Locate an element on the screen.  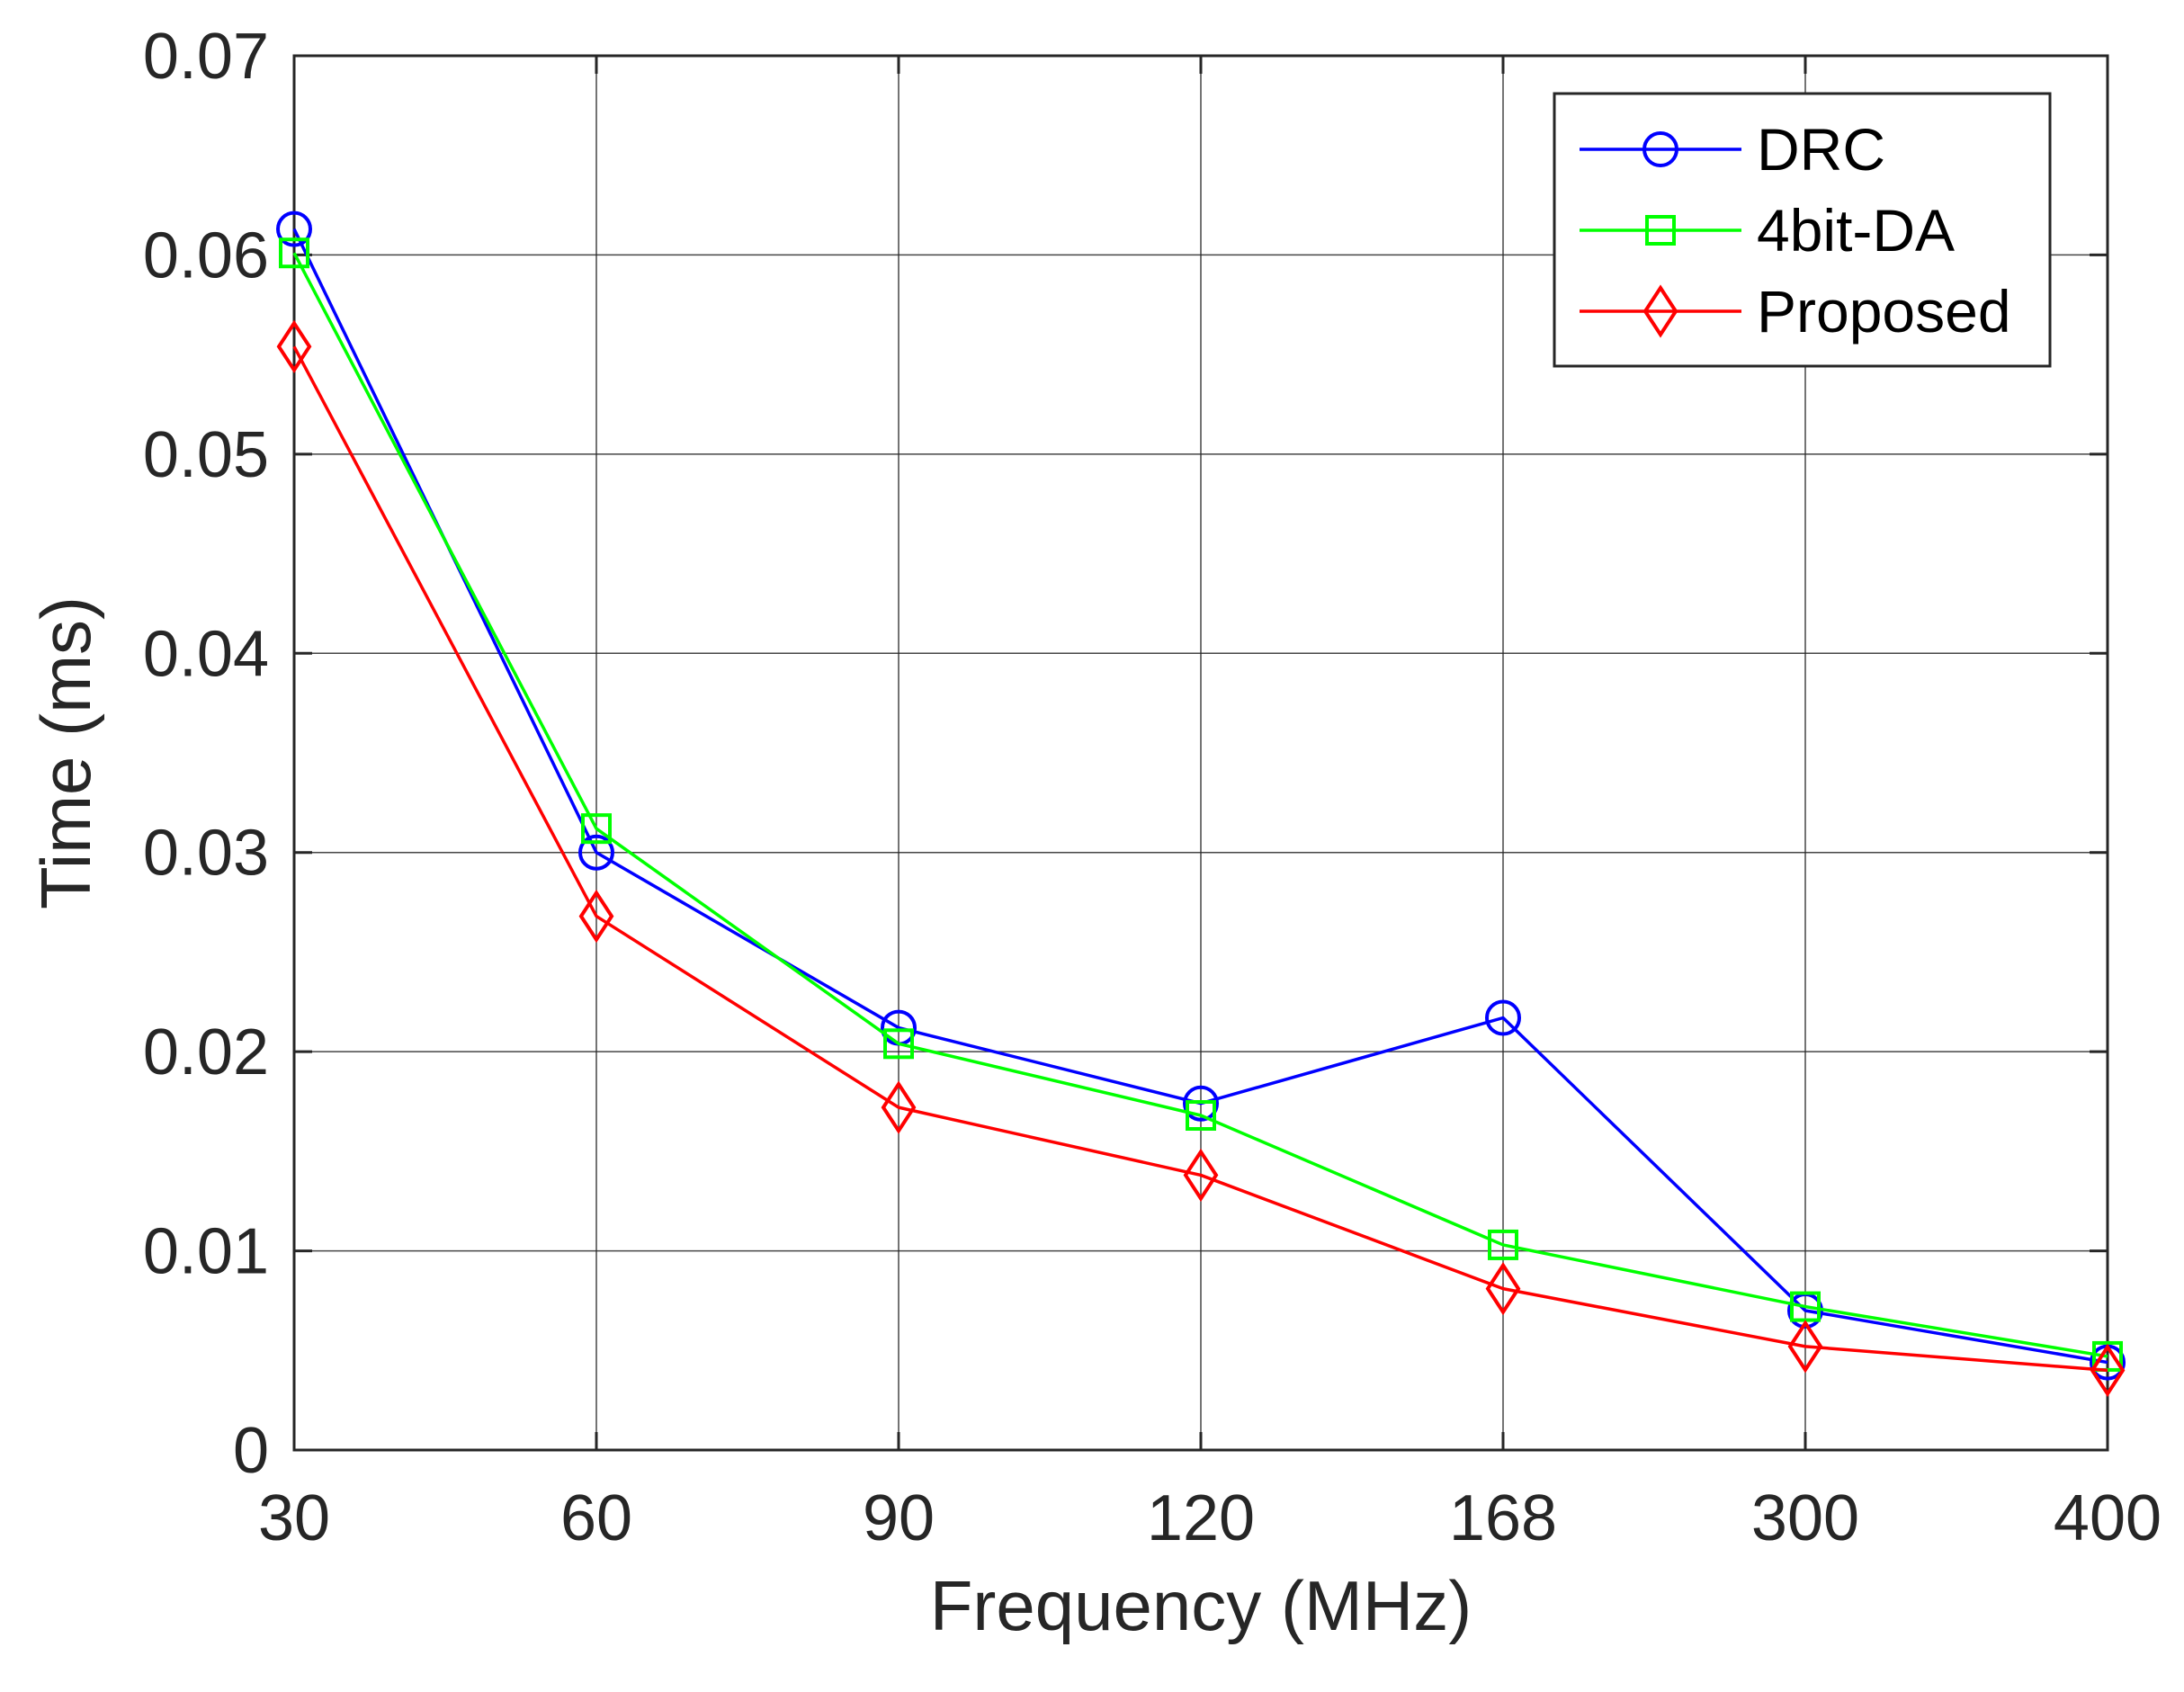
y-tick-label: 0.02 is located at coordinates (206, 1052).